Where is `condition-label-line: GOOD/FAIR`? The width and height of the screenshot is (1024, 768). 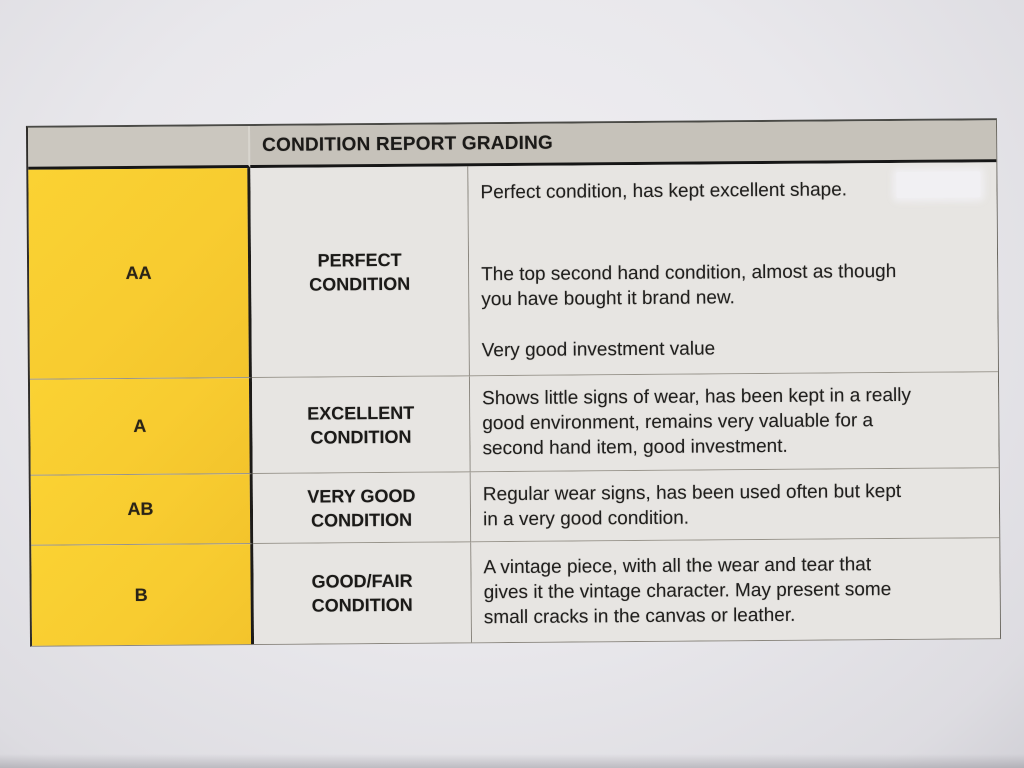
condition-label-line: GOOD/FAIR is located at coordinates (362, 581).